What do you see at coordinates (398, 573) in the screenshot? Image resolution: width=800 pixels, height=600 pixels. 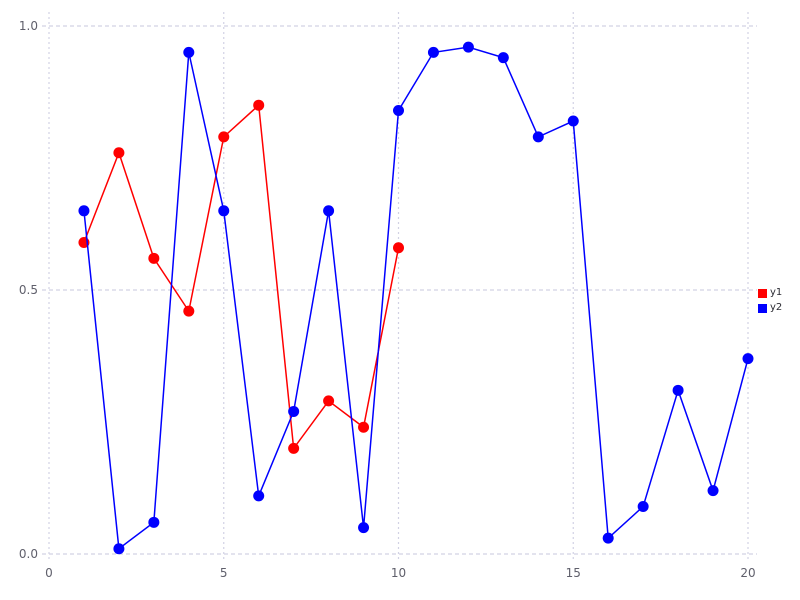 I see `x-tick-label: 10` at bounding box center [398, 573].